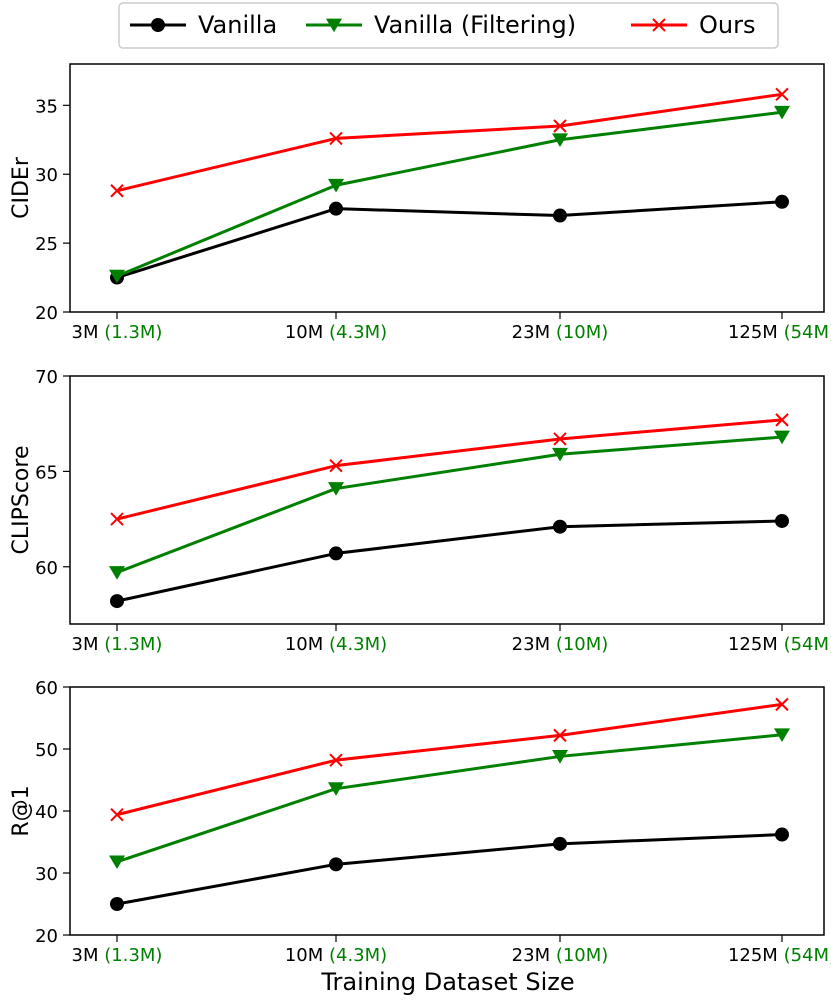  Describe the element at coordinates (203, 25) in the screenshot. I see `legend-item-vanilla: Vanilla` at that location.